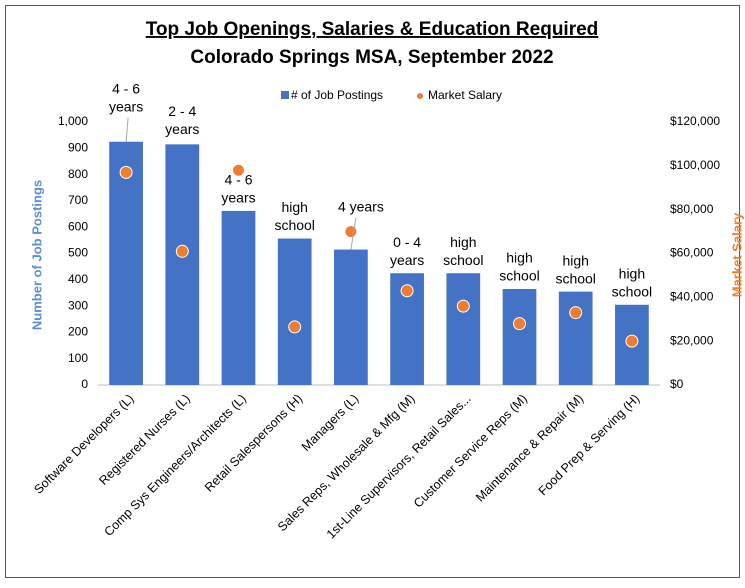 This screenshot has width=745, height=588. Describe the element at coordinates (78, 200) in the screenshot. I see `y-tick-label: 700` at that location.